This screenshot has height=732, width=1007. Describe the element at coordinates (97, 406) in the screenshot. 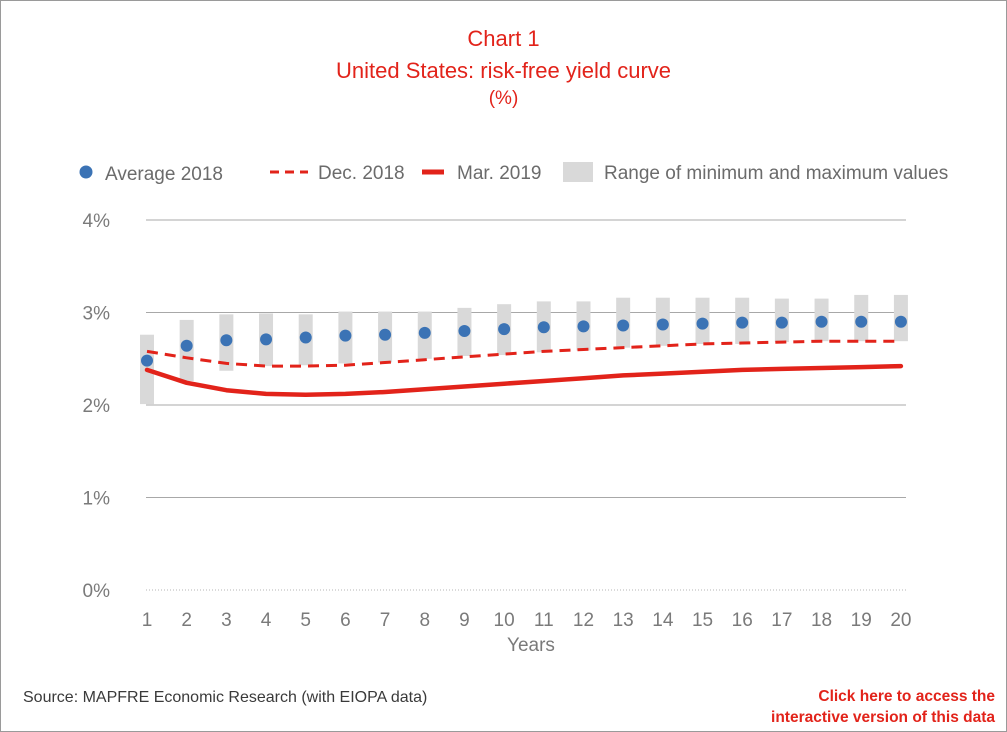

I see `y-tick-label: 2%` at that location.